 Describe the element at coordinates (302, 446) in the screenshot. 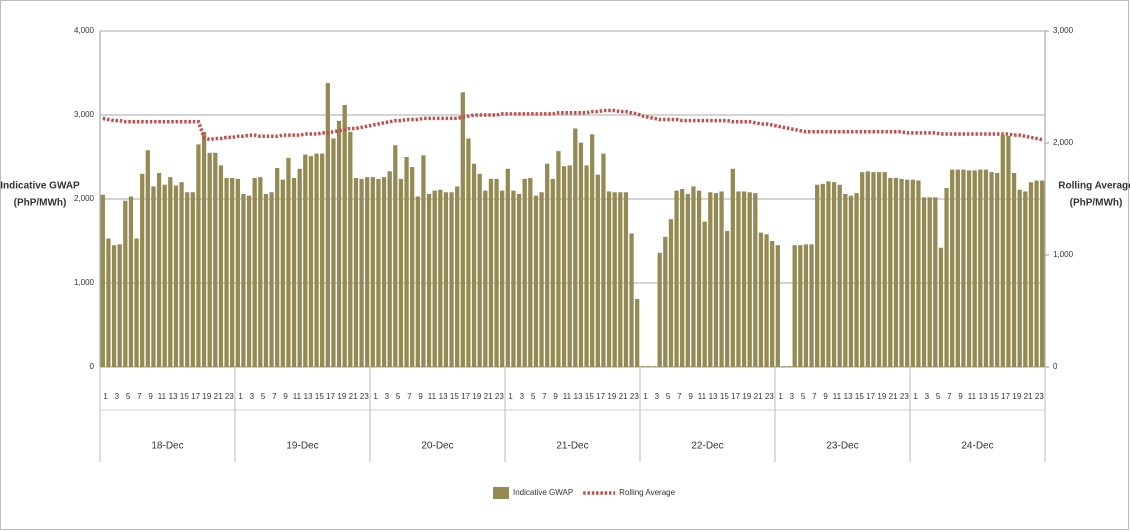

I see `group-label: 19-Dec` at that location.